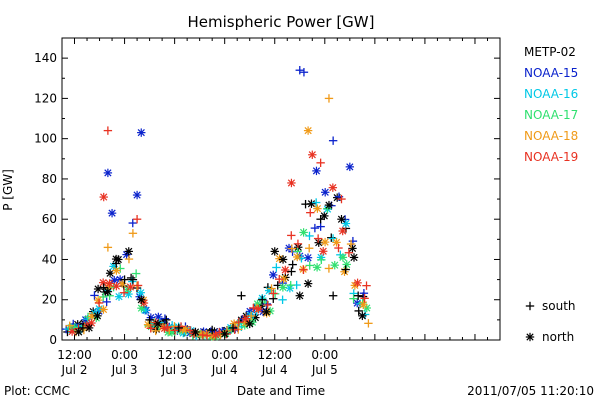  What do you see at coordinates (530, 337) in the screenshot?
I see `legend-north-marker` at bounding box center [530, 337].